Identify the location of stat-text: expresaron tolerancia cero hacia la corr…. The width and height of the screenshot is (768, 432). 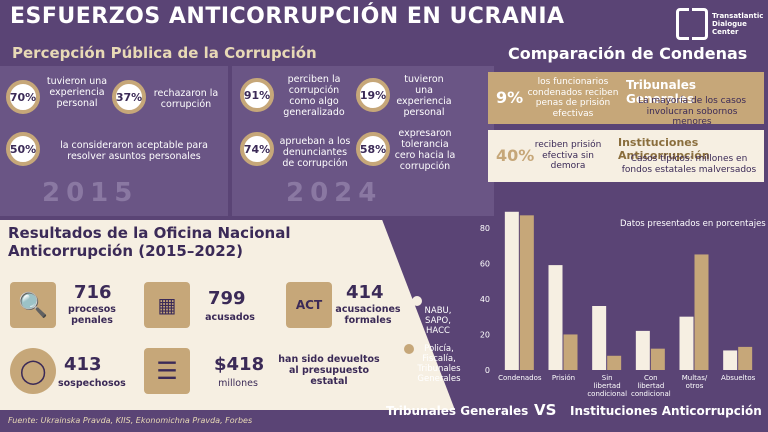
(425, 150).